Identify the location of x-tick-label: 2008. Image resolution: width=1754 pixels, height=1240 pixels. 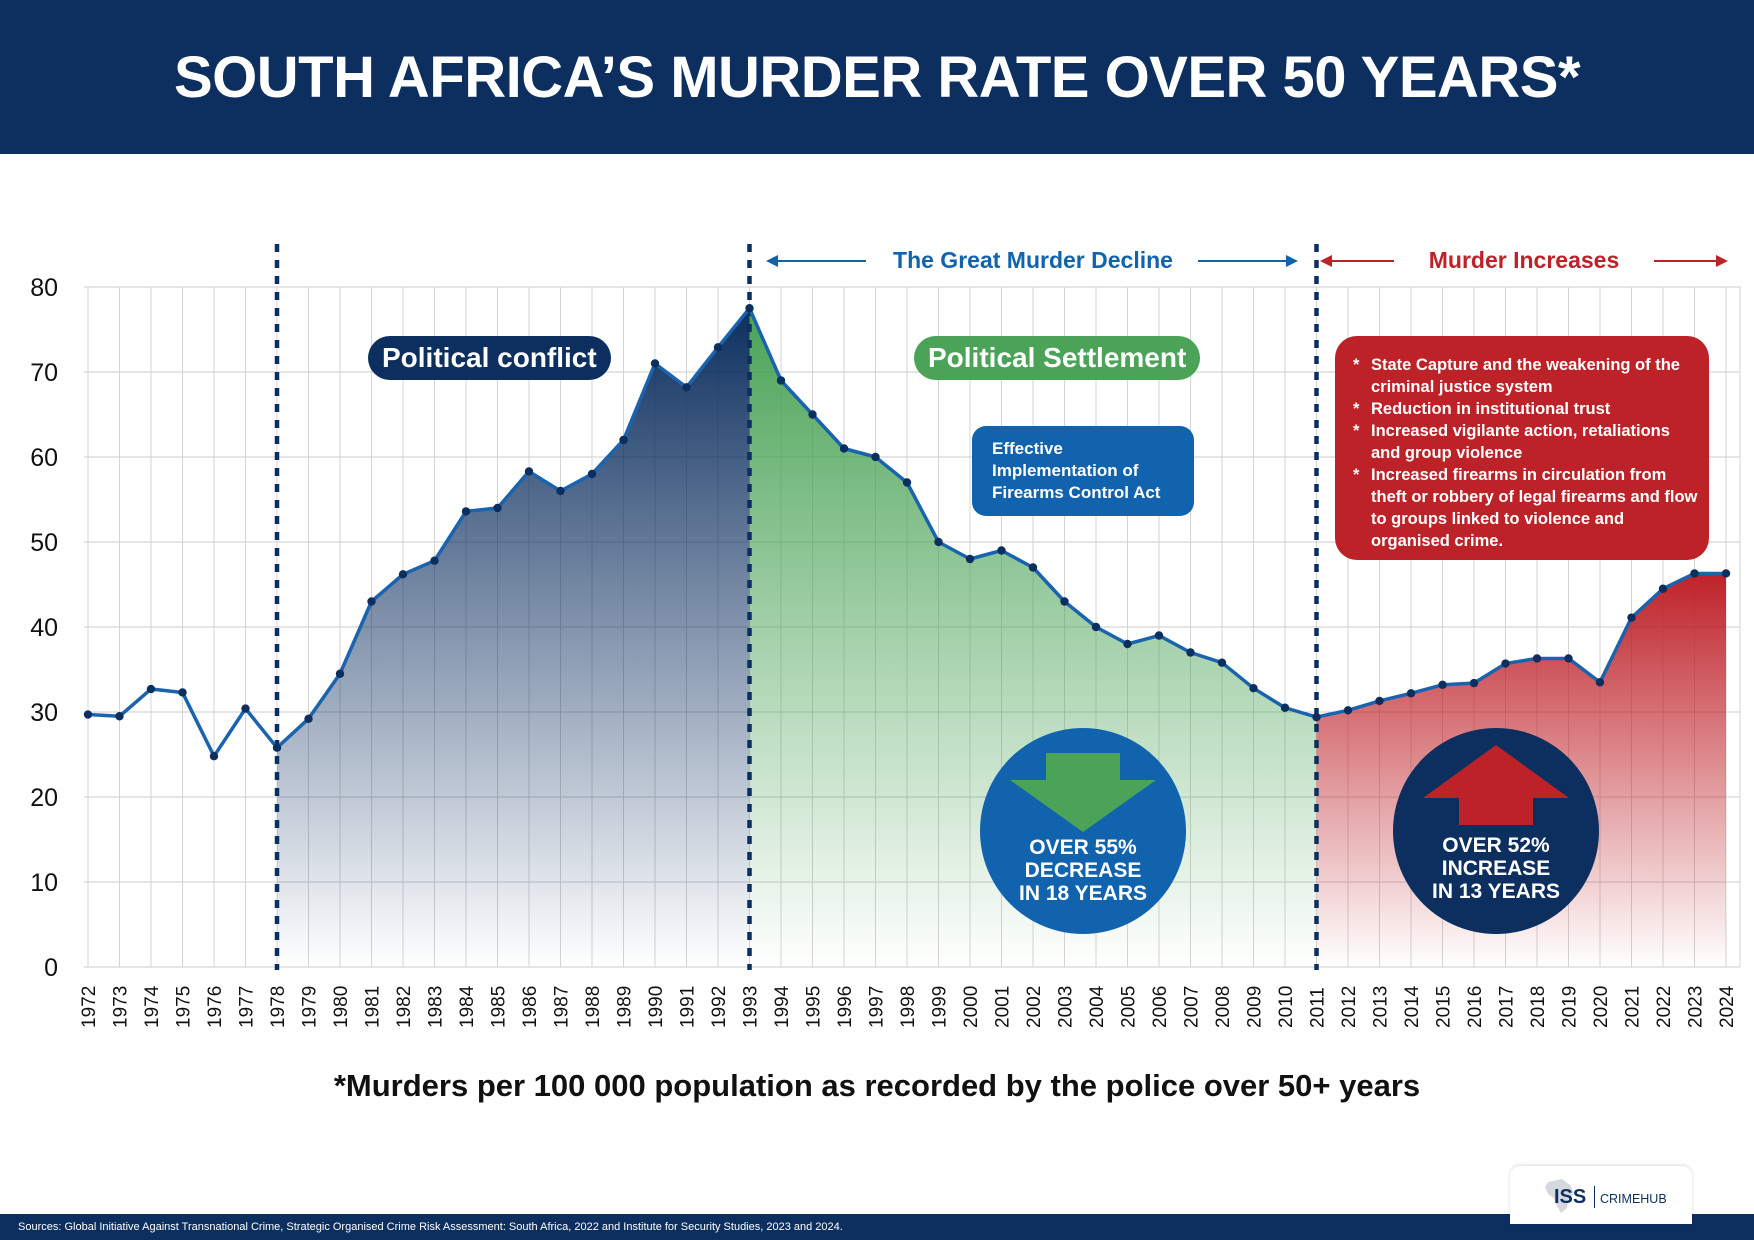
(1223, 1007).